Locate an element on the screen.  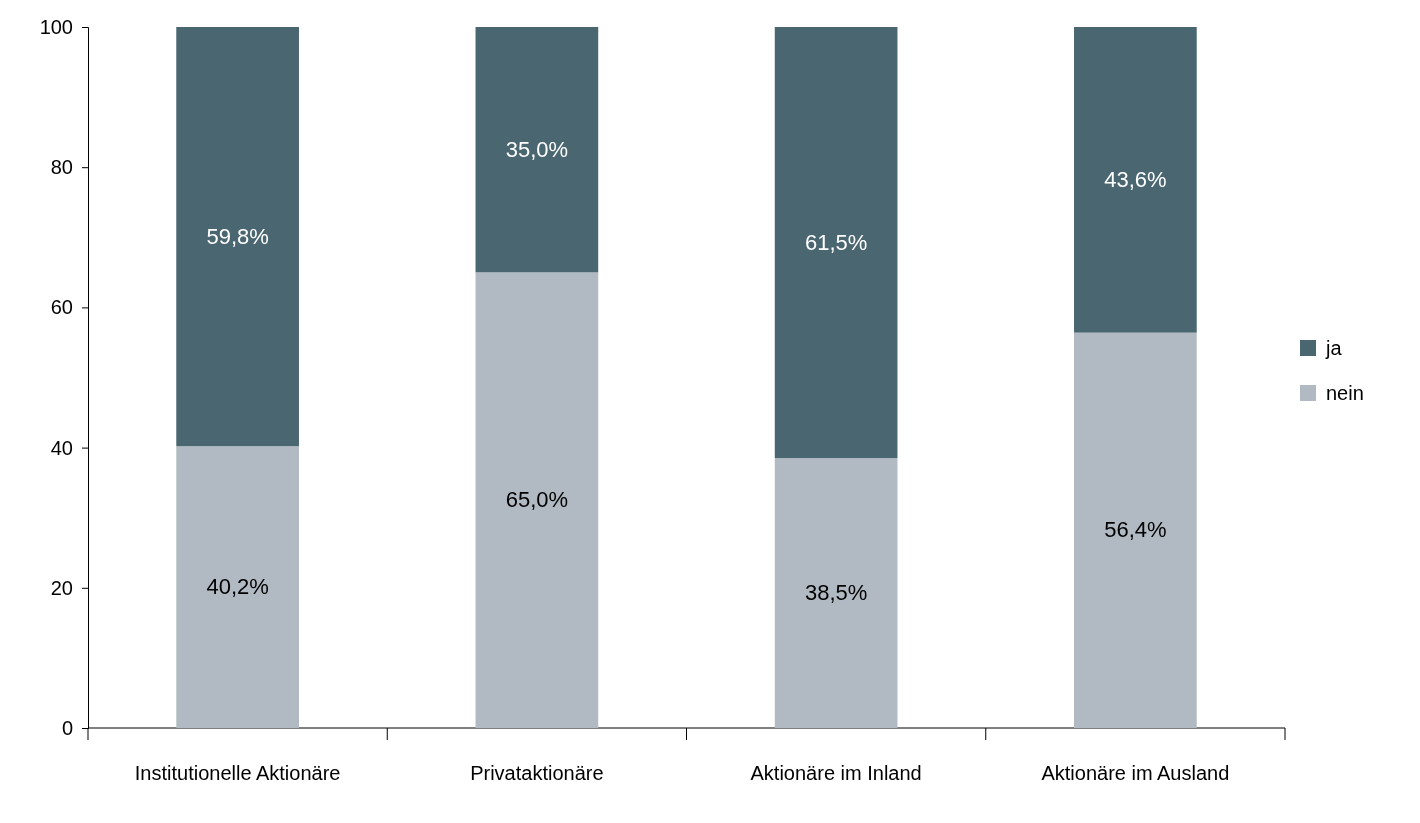
x-tick-label: Privataktionäre is located at coordinates (537, 773).